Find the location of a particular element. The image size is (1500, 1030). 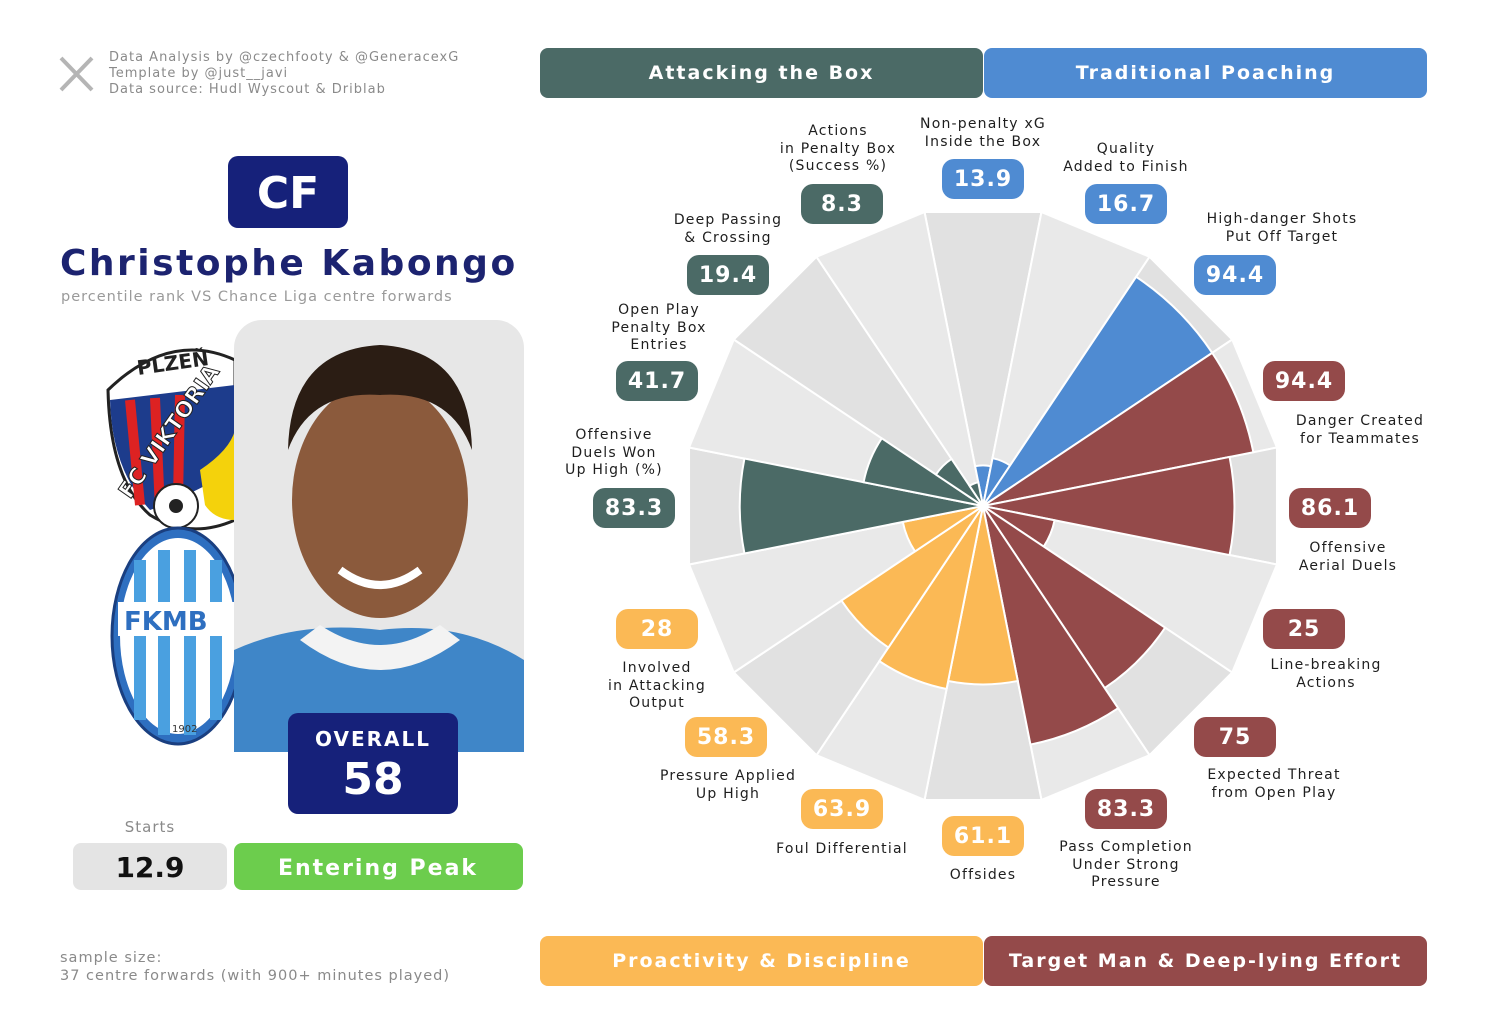

category-label: Offensive Duels Won Up High (%) is located at coordinates (614, 452).